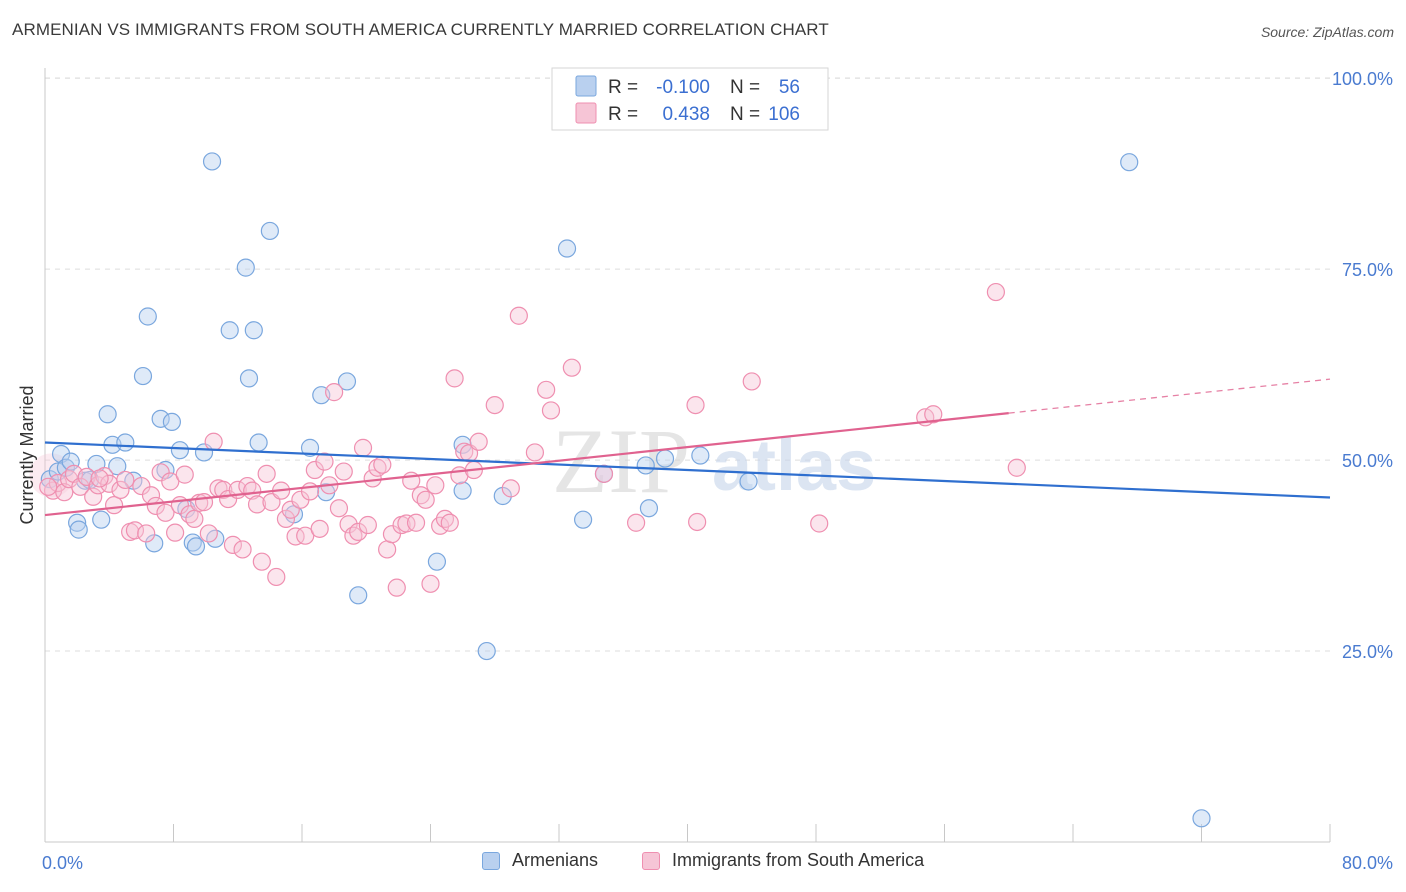  Describe the element at coordinates (651, 860) in the screenshot. I see `legend-swatch-pink` at that location.